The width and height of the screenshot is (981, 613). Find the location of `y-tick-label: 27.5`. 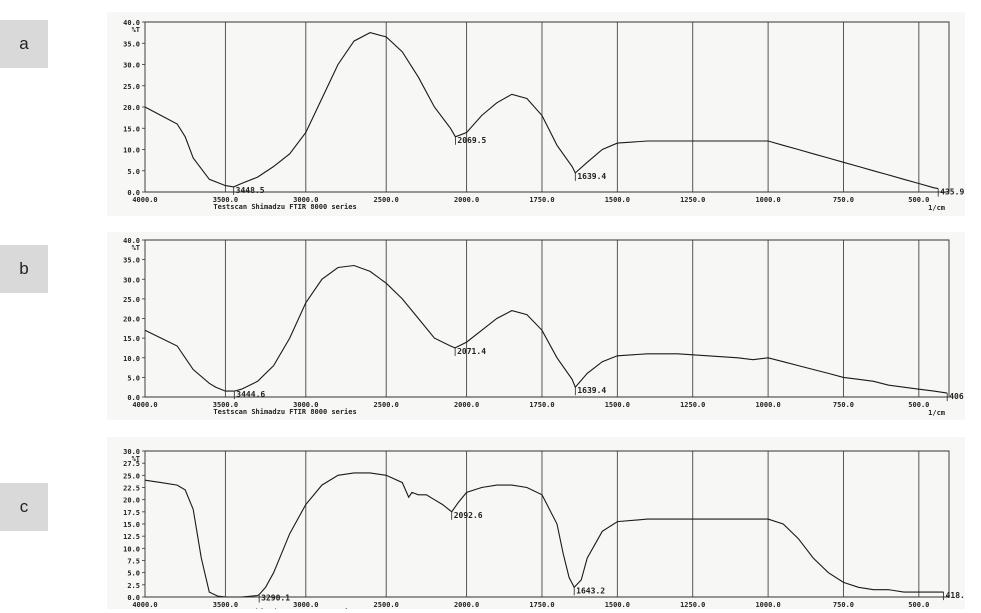

y-tick-label: 27.5 is located at coordinates (131, 464).